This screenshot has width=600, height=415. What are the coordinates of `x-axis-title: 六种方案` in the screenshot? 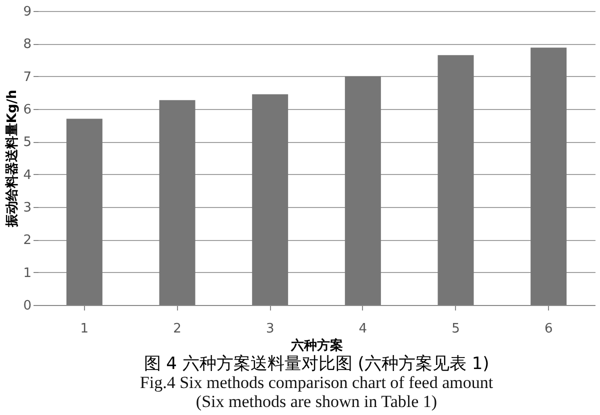 It's located at (316, 346).